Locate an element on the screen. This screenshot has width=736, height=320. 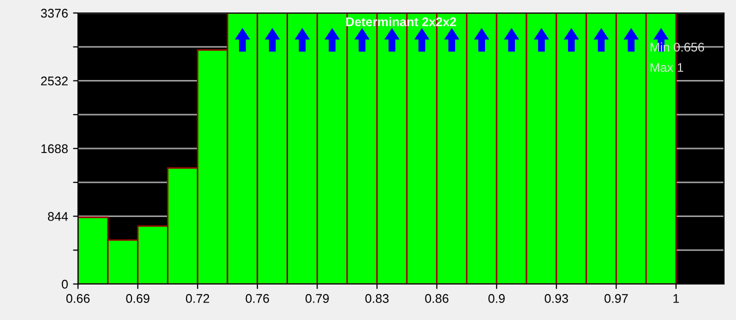
x-tick-label: 0.76 is located at coordinates (258, 298).